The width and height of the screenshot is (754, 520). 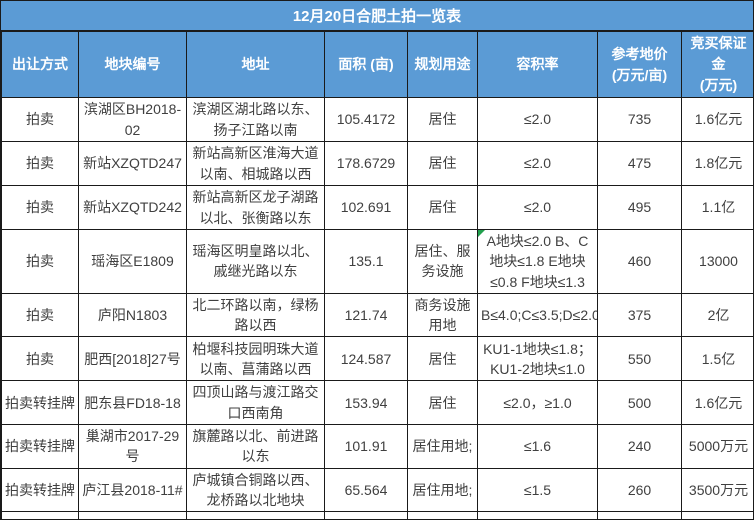 I want to click on cell-r2-c0: 拍卖, so click(x=40, y=163).